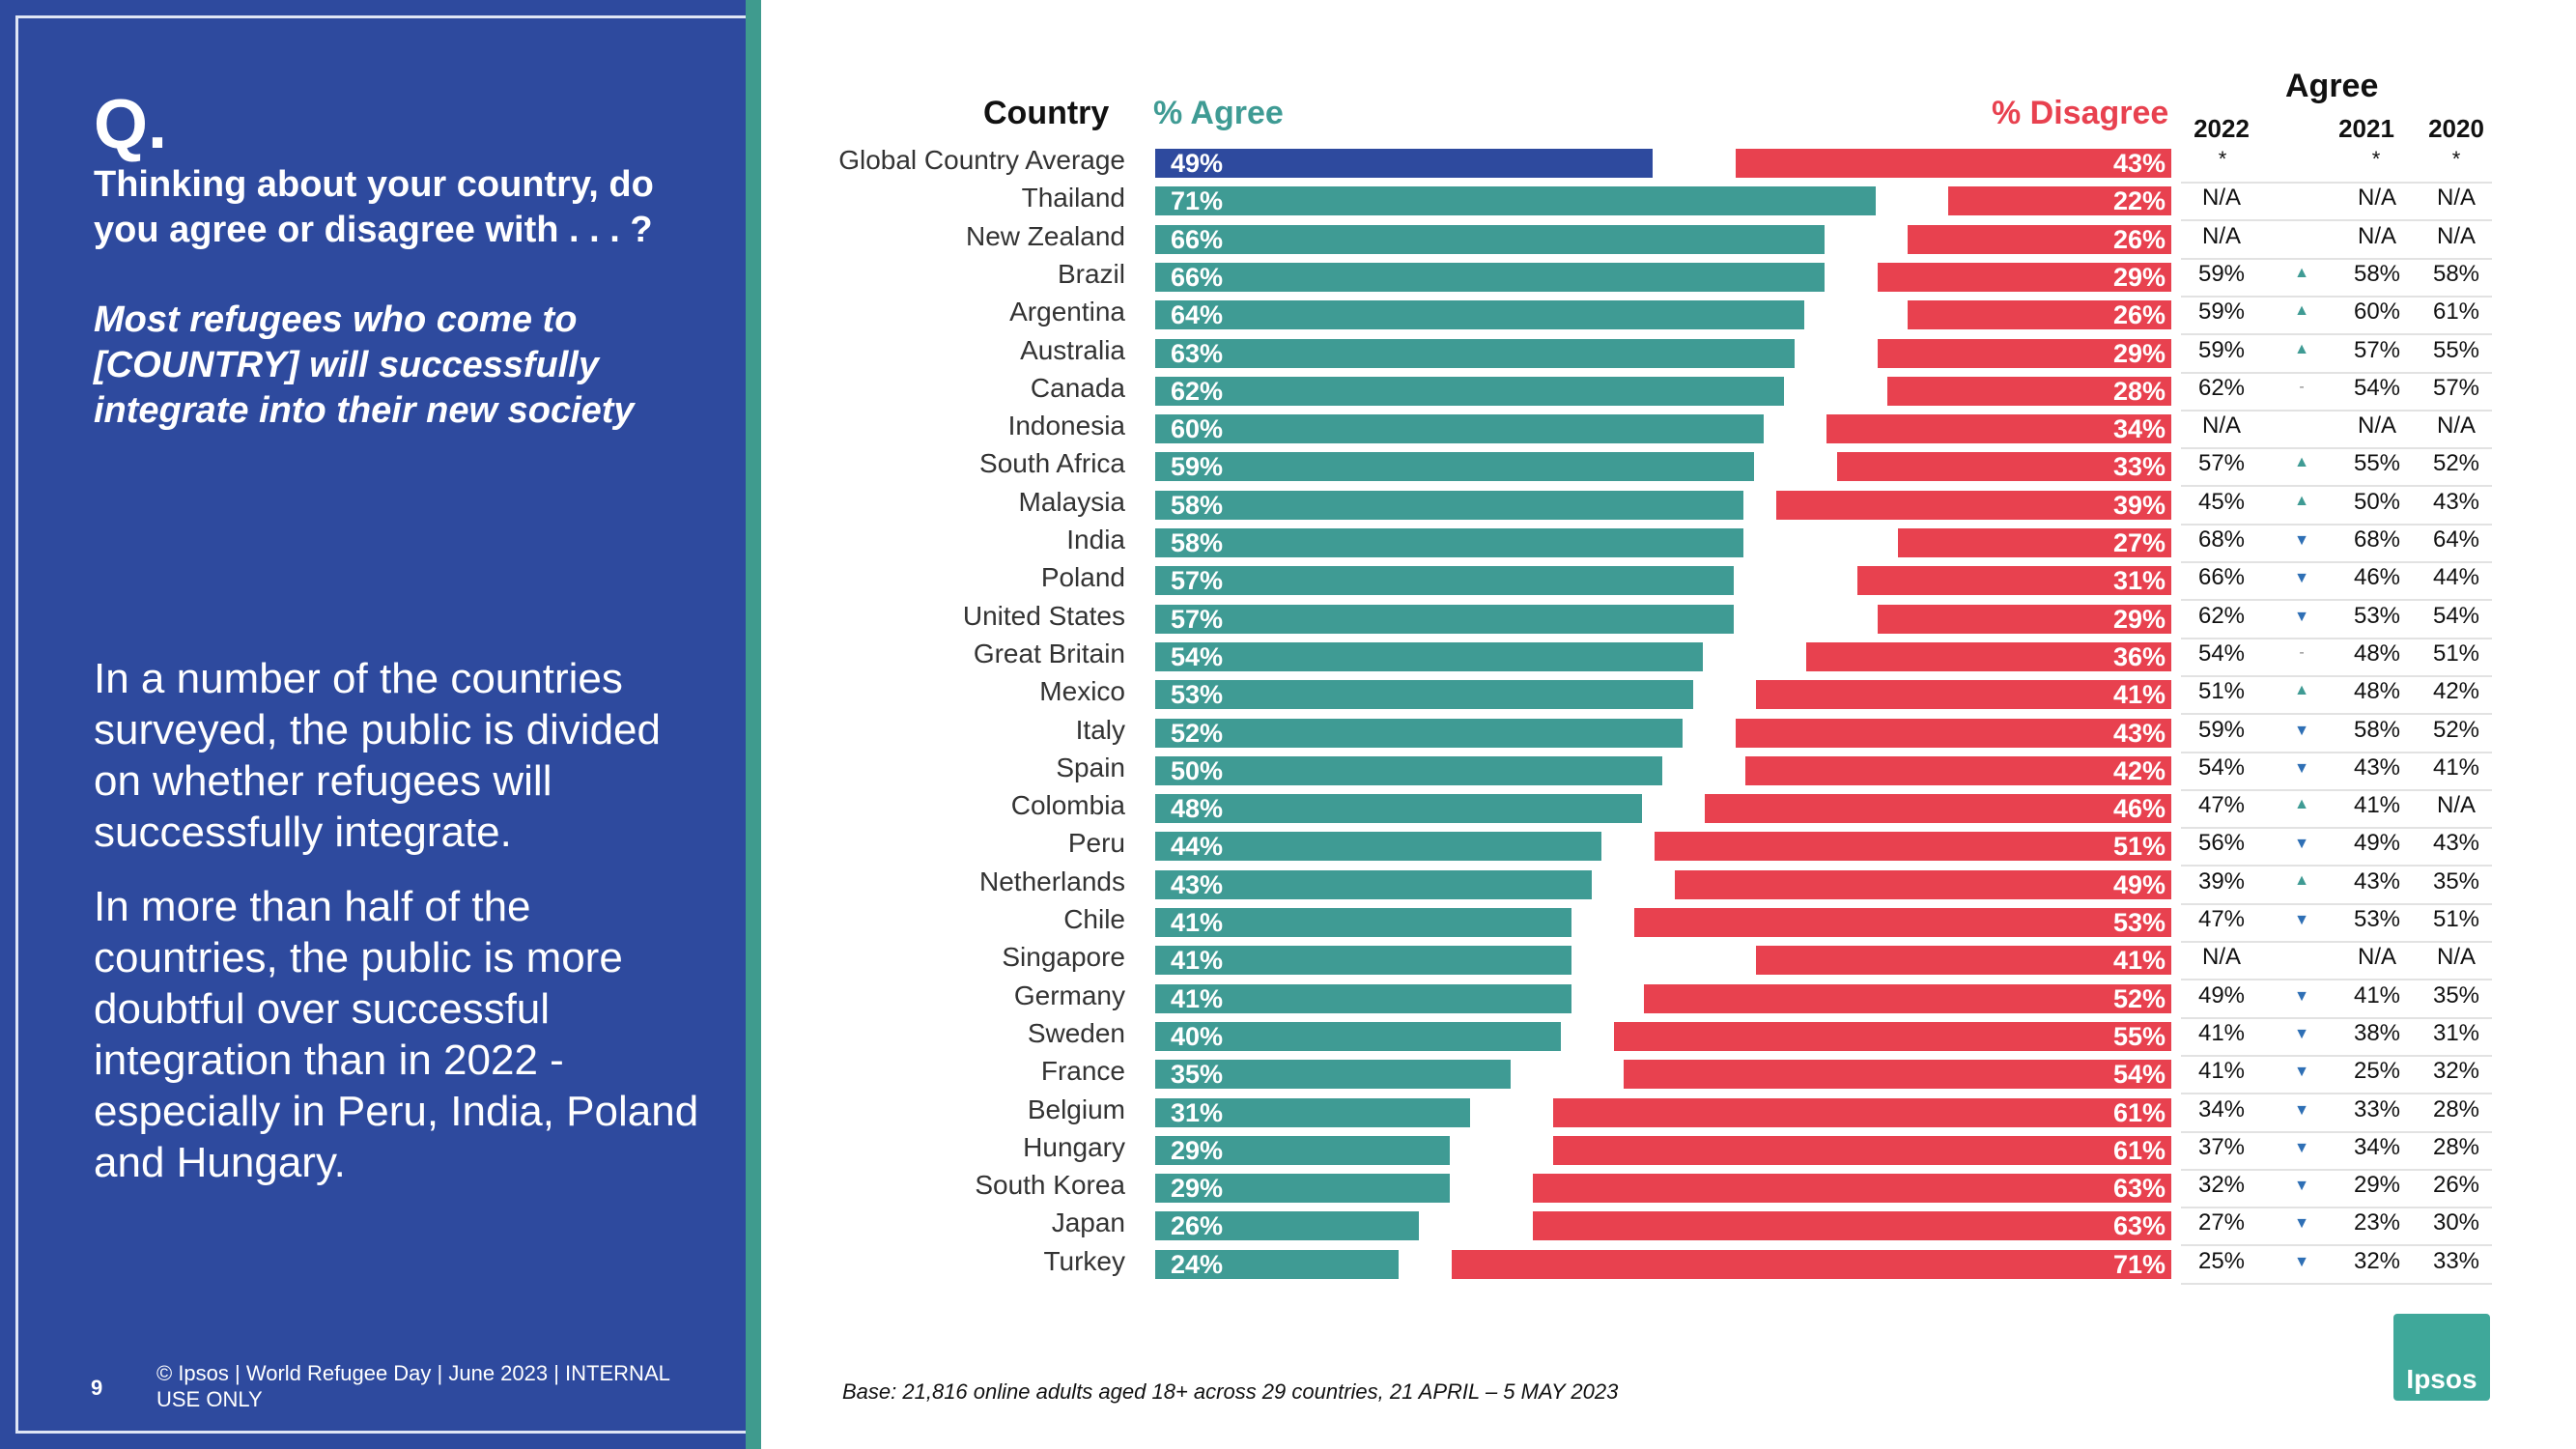 Image resolution: width=2576 pixels, height=1449 pixels. What do you see at coordinates (2456, 539) in the screenshot?
I see `trend-2020-value: 64%` at bounding box center [2456, 539].